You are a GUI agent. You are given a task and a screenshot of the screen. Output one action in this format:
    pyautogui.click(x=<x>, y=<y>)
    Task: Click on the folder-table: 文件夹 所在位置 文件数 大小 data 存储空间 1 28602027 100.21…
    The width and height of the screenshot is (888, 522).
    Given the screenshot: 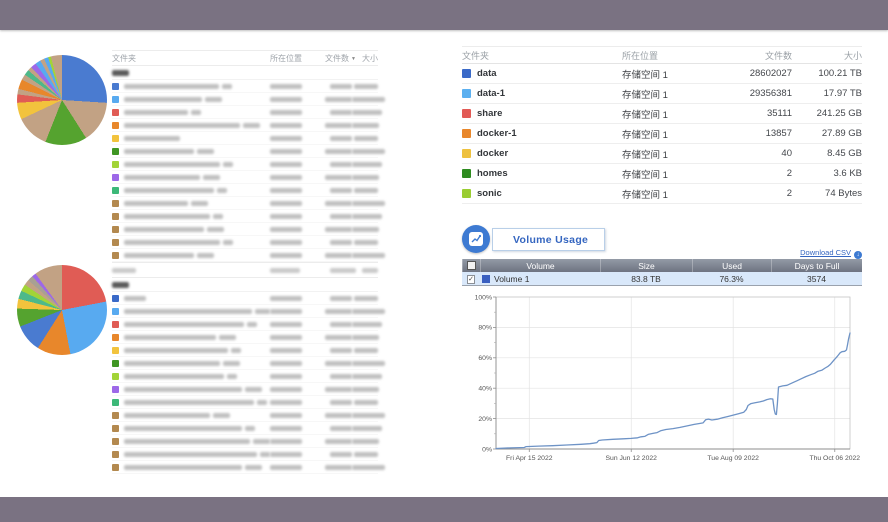 What is the action you would take?
    pyautogui.click(x=662, y=125)
    